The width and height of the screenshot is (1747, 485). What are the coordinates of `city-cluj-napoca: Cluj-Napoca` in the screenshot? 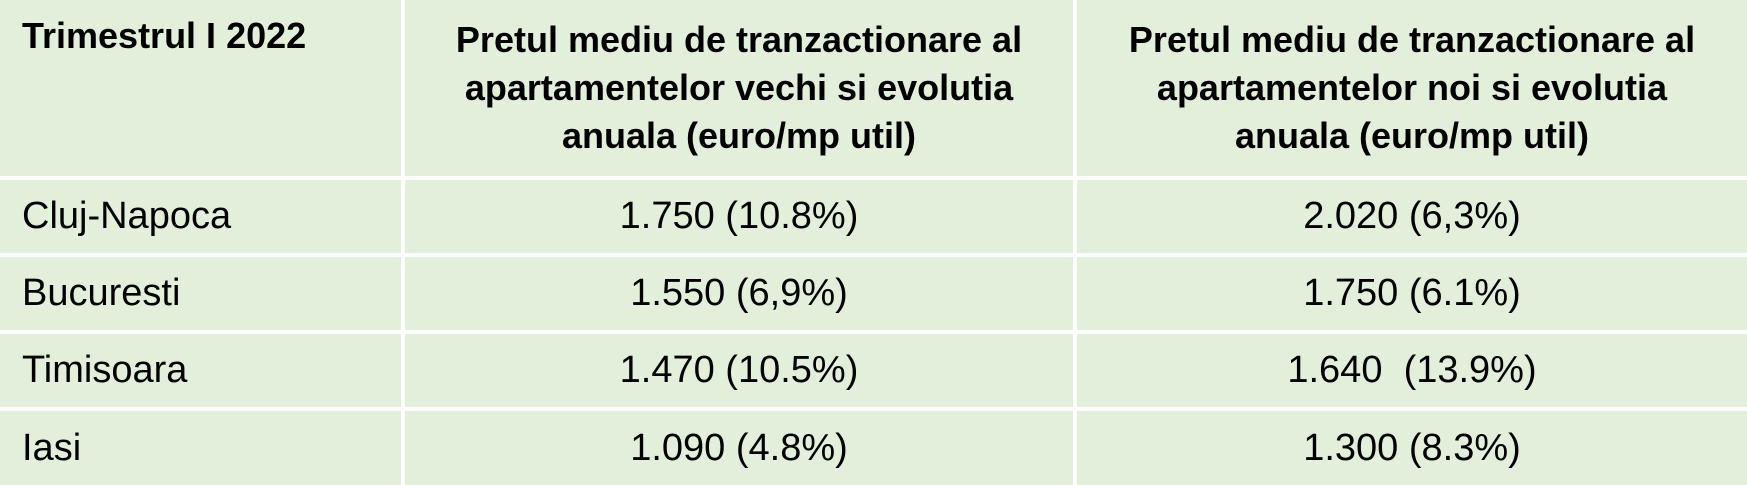 It's located at (200, 216).